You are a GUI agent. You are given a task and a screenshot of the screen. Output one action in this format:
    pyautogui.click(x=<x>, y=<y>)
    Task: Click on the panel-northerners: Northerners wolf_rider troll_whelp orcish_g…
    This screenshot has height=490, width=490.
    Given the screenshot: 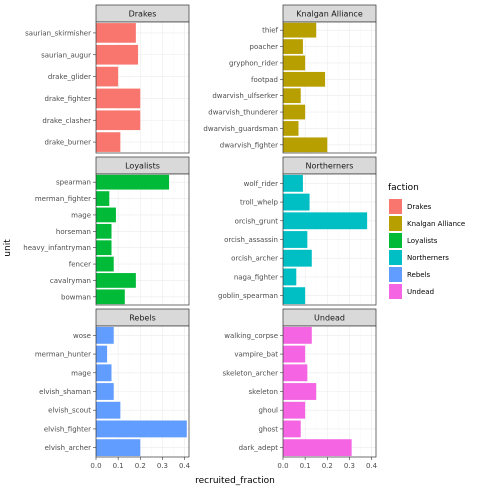 What is the action you would take?
    pyautogui.click(x=297, y=231)
    